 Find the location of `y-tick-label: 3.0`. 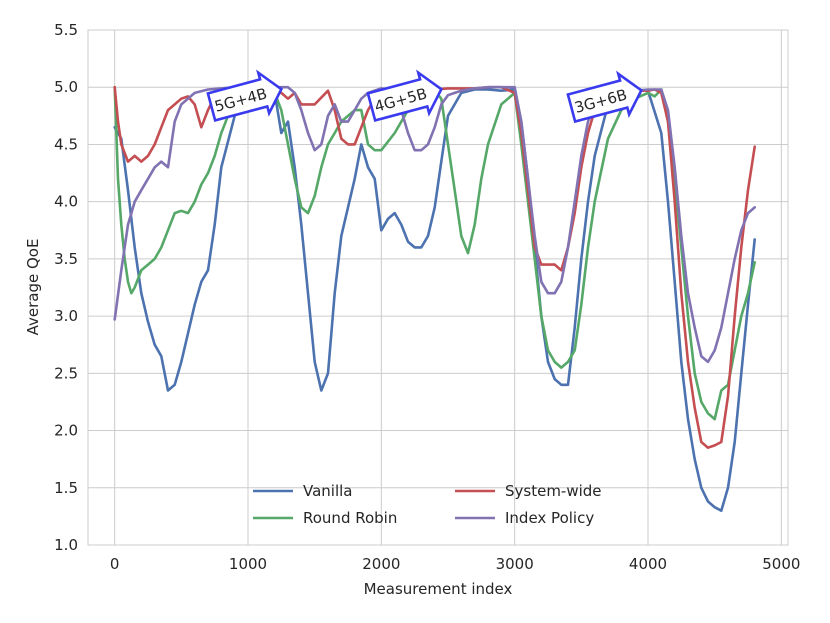

y-tick-label: 3.0 is located at coordinates (66, 316).